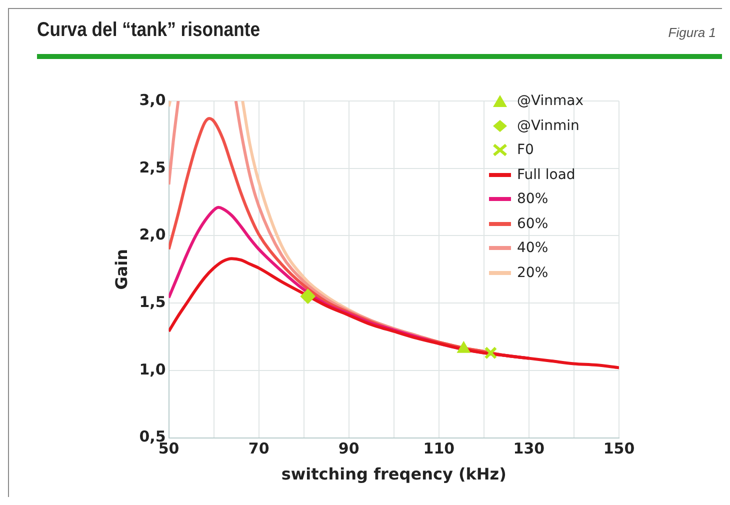 The width and height of the screenshot is (730, 505). What do you see at coordinates (152, 99) in the screenshot?
I see `y-tick-label: 3,0` at bounding box center [152, 99].